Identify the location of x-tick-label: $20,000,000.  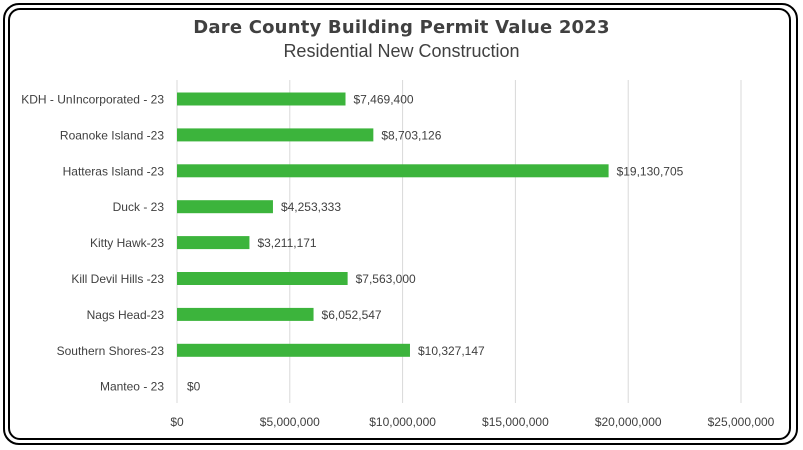
(628, 422).